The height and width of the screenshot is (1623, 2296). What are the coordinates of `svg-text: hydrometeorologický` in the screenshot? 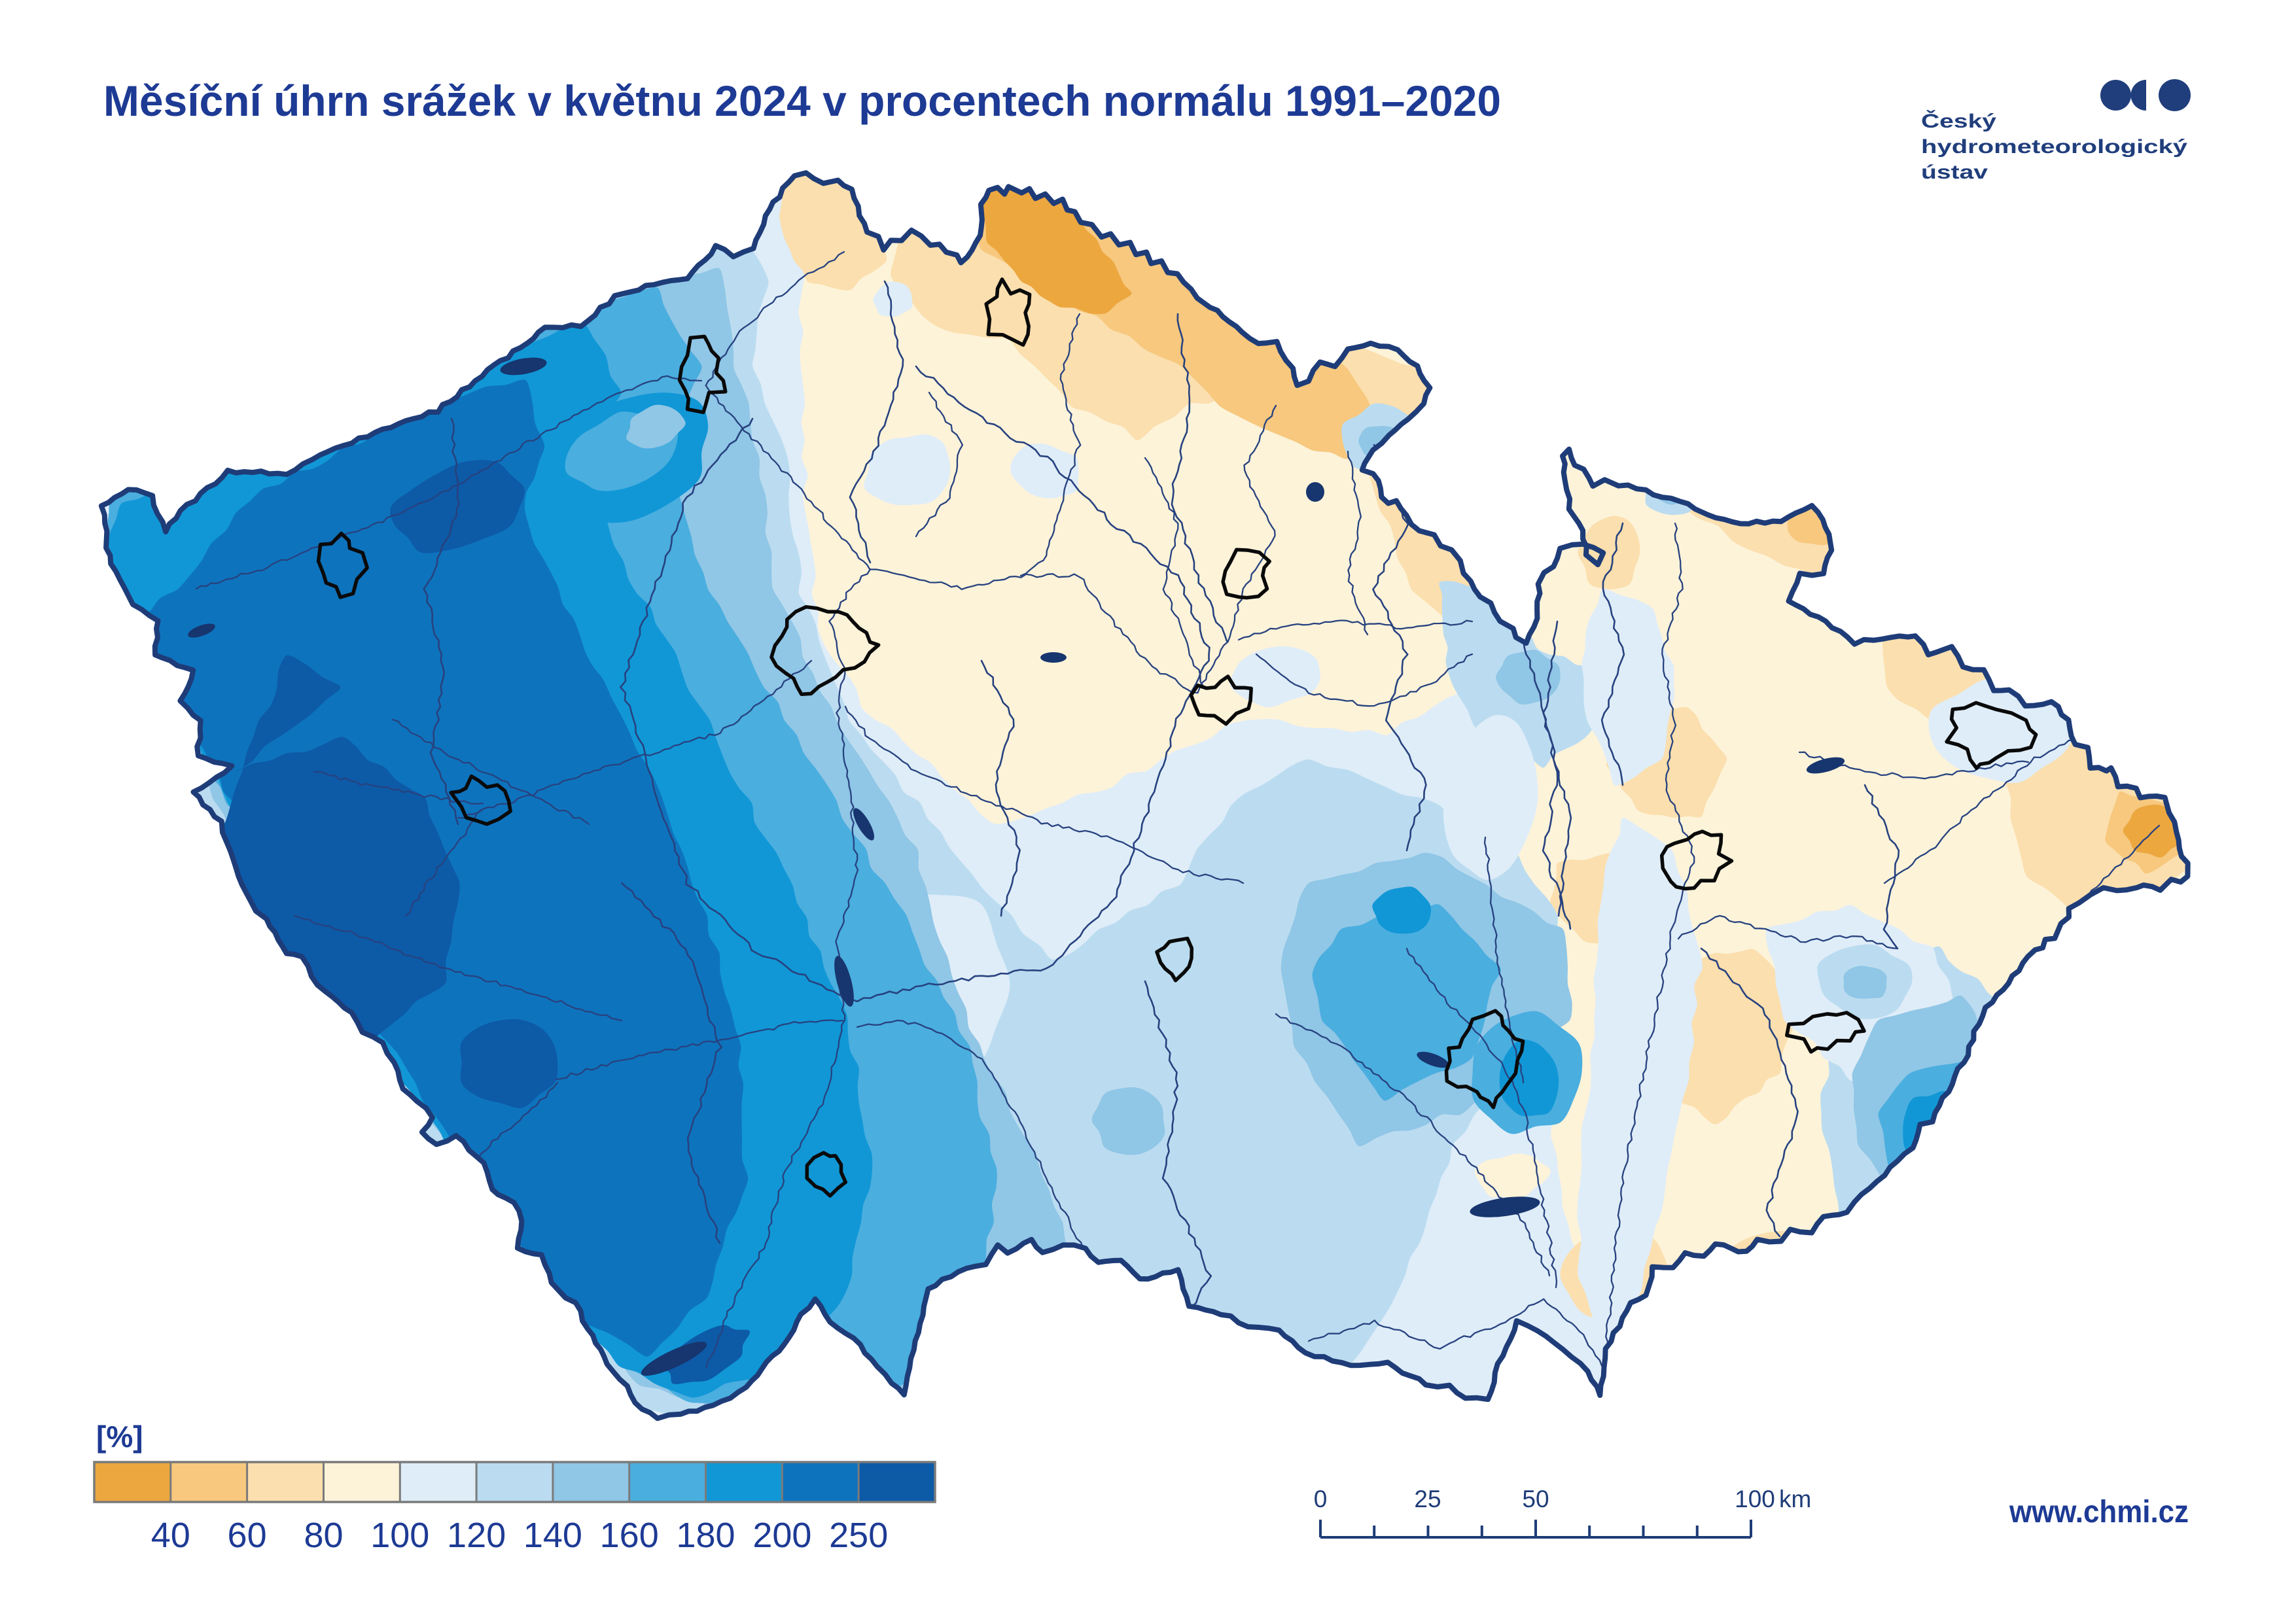 It's located at (2054, 147).